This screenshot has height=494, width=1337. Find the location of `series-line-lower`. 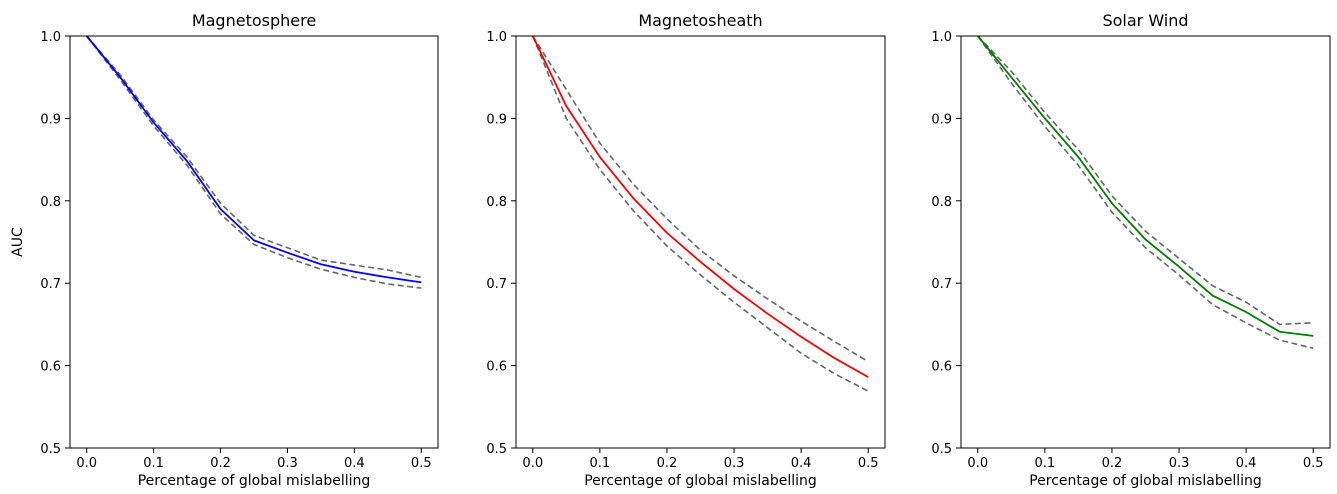

series-line-lower is located at coordinates (254, 162).